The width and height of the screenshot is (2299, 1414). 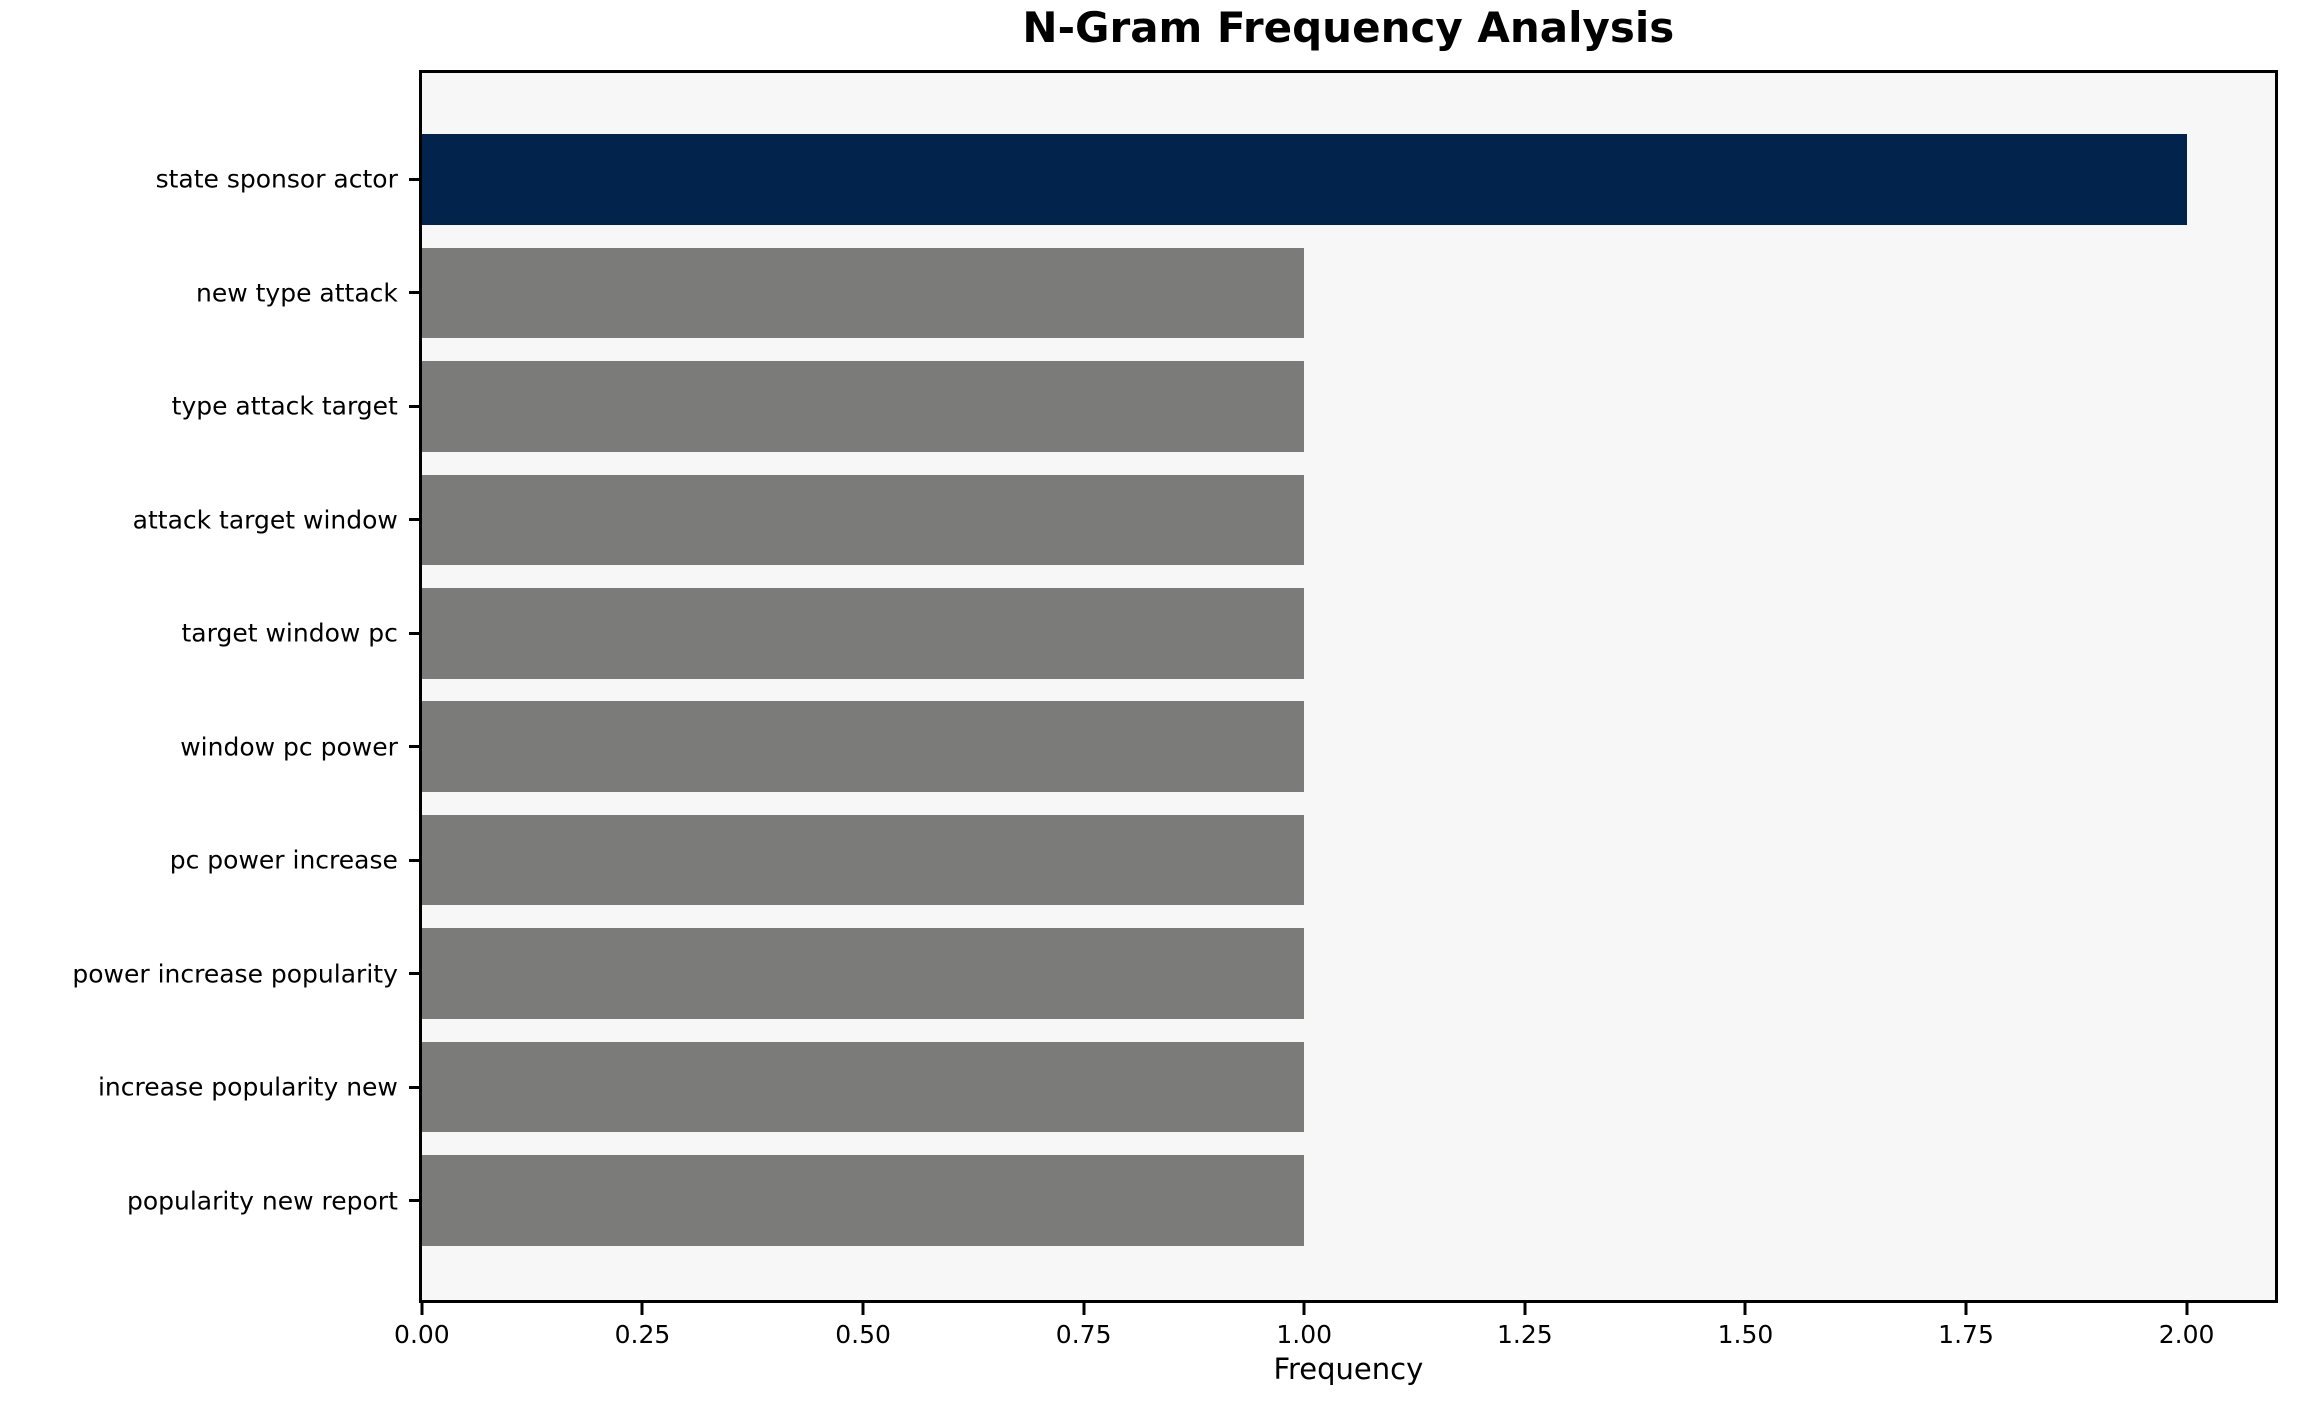 I want to click on y-tick-label-pc-power-increase: pc power increase, so click(x=283, y=860).